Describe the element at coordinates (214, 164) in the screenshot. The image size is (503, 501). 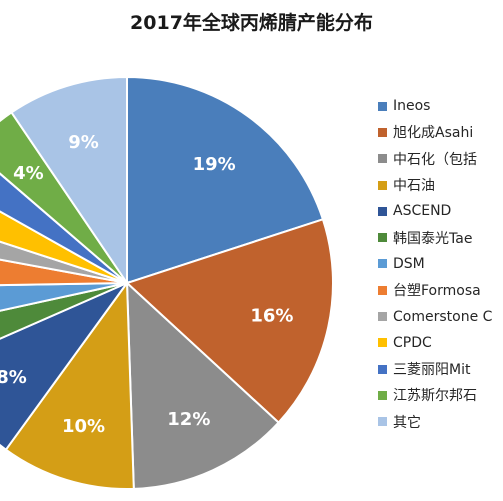
I see `slice-label-0: 19%` at that location.